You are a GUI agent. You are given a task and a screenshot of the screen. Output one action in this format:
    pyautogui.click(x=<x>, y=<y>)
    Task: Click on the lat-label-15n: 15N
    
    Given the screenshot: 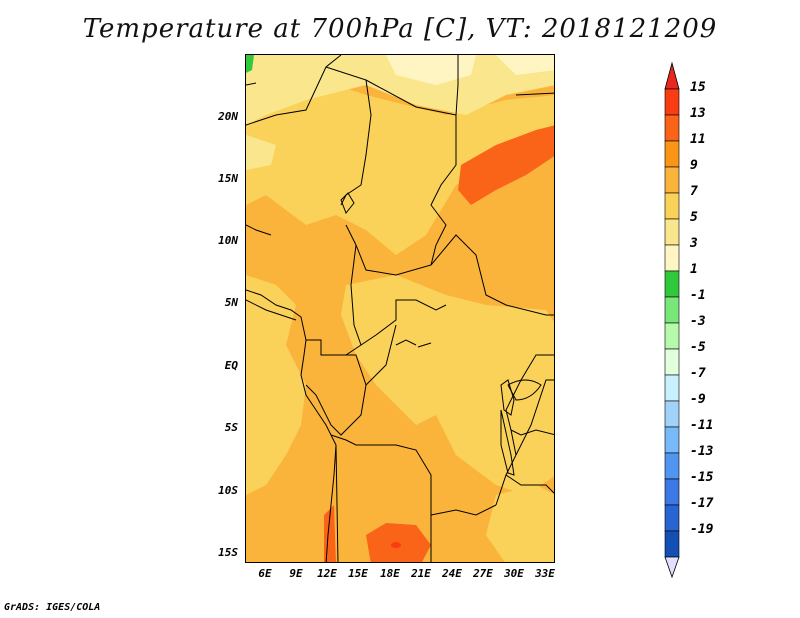 What is the action you would take?
    pyautogui.click(x=228, y=178)
    